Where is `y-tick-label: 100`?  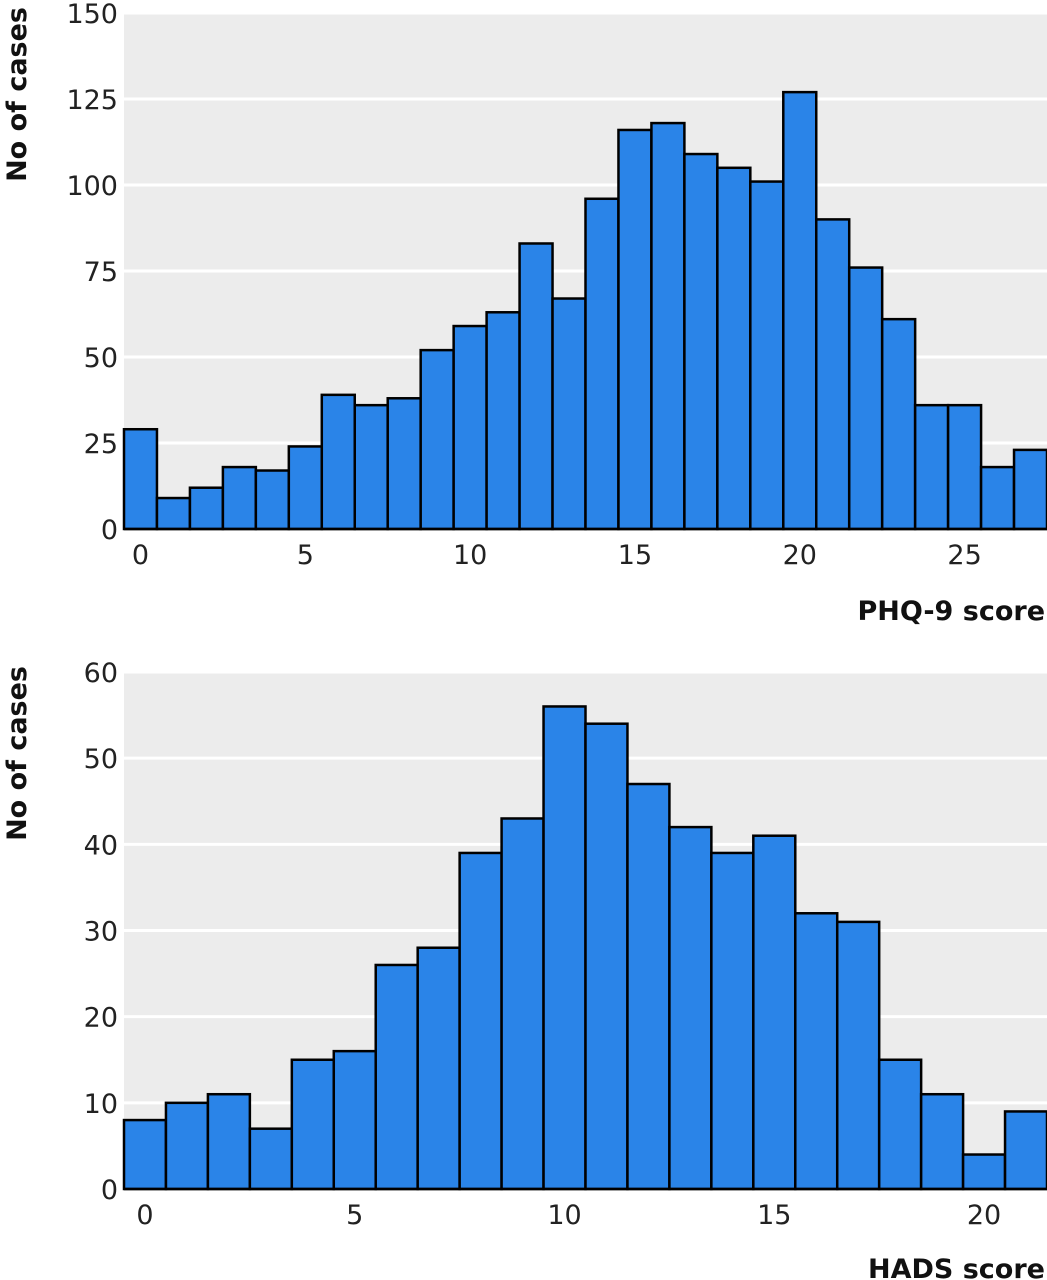
y-tick-label: 100 is located at coordinates (92, 186).